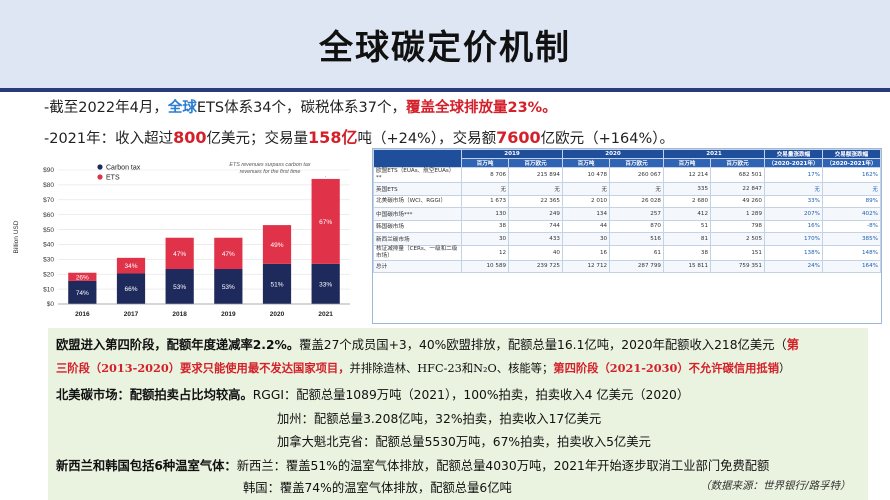 The width and height of the screenshot is (890, 500). What do you see at coordinates (687, 266) in the screenshot?
I see `table-cell: 15 811` at bounding box center [687, 266].